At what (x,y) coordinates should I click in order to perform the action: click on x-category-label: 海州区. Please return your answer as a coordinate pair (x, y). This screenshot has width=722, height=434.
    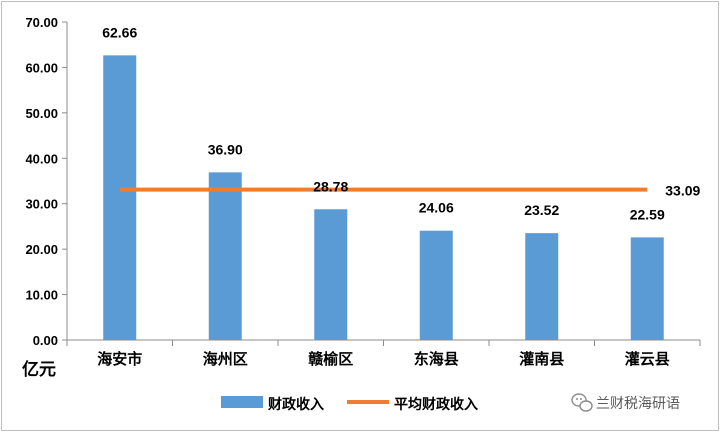
    Looking at the image, I should click on (225, 359).